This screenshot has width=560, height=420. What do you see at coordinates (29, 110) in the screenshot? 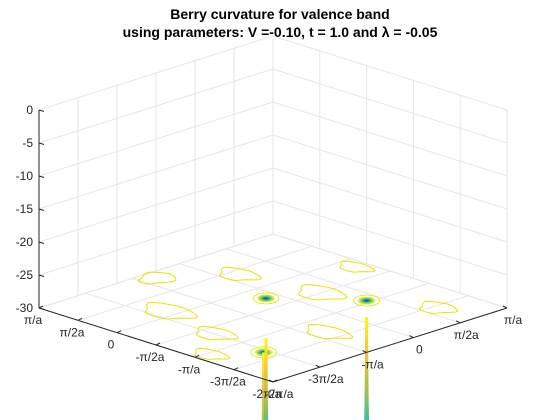
I see `z-tick-label: 0` at bounding box center [29, 110].